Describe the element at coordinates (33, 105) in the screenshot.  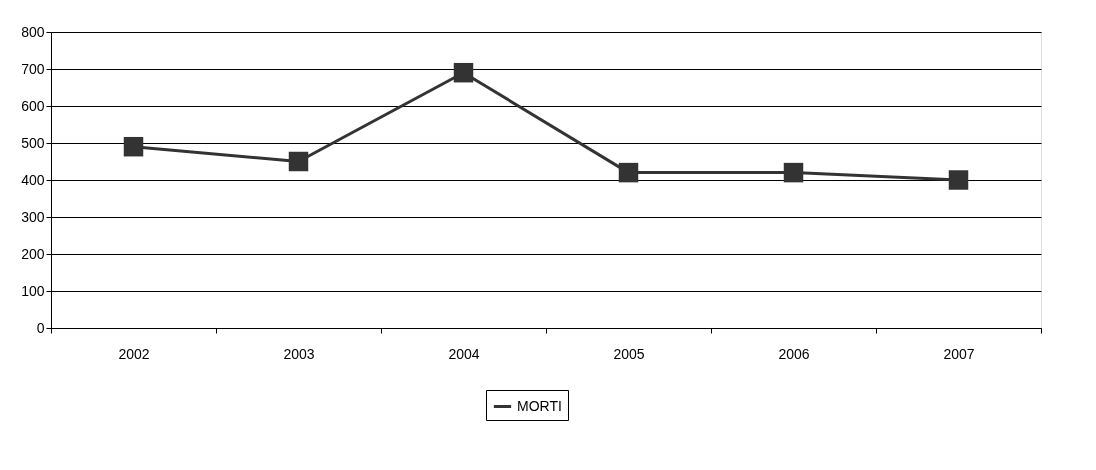
I see `y-tick-label: 600` at that location.